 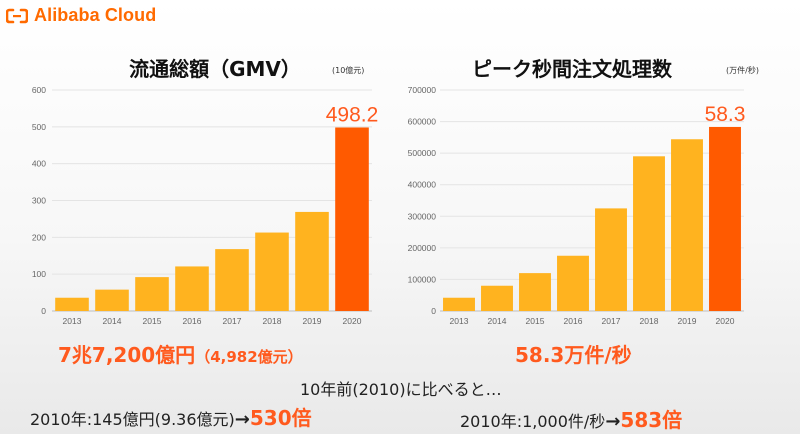 I want to click on y-tick-label: 600000, so click(x=422, y=122).